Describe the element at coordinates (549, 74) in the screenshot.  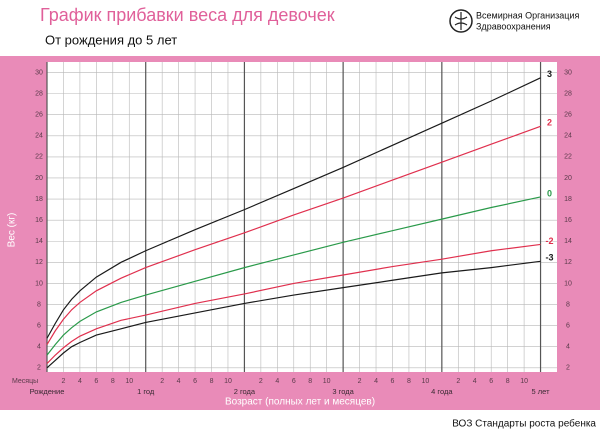
I see `series-label: 3` at that location.